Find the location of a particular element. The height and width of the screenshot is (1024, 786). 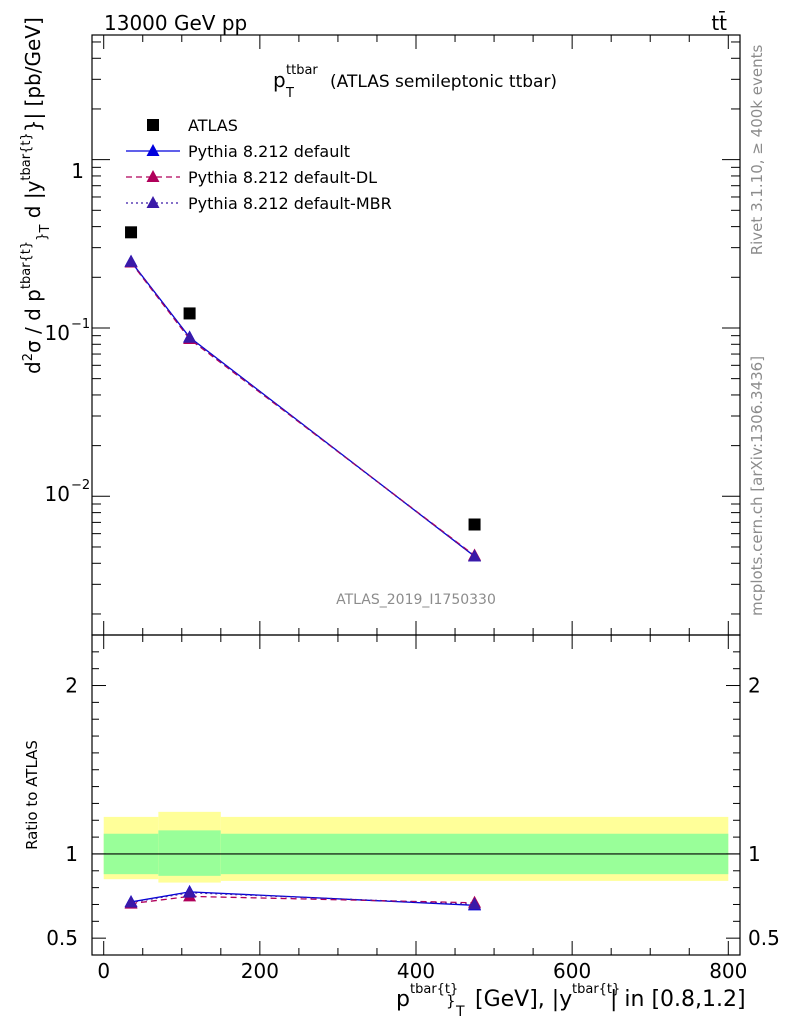

xtick-label-2: 400 is located at coordinates (416, 971).